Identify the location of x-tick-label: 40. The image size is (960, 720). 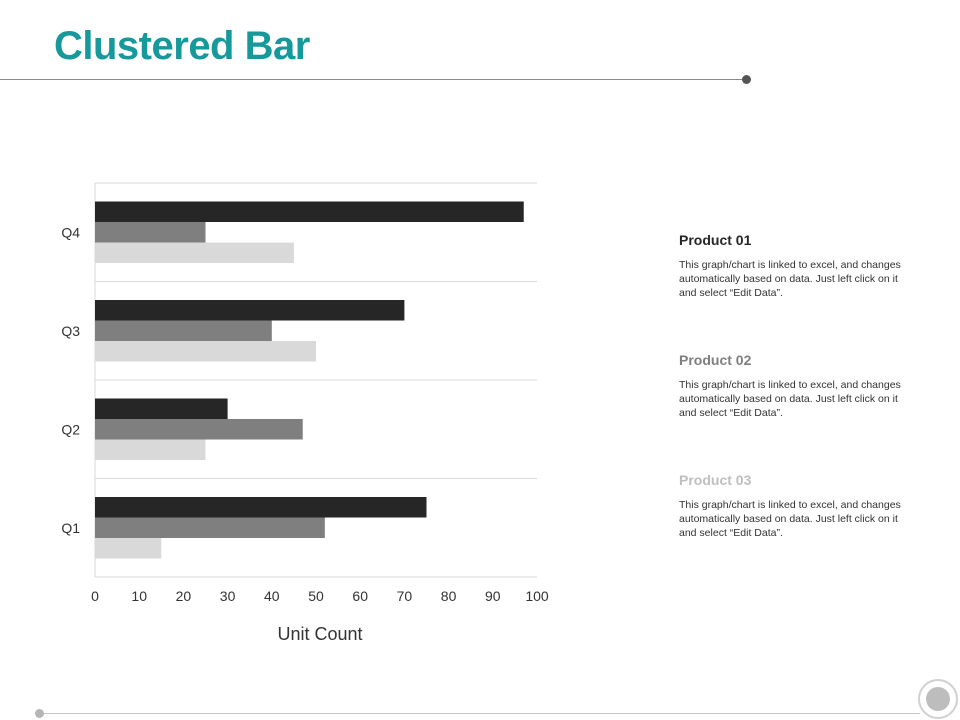
(272, 596).